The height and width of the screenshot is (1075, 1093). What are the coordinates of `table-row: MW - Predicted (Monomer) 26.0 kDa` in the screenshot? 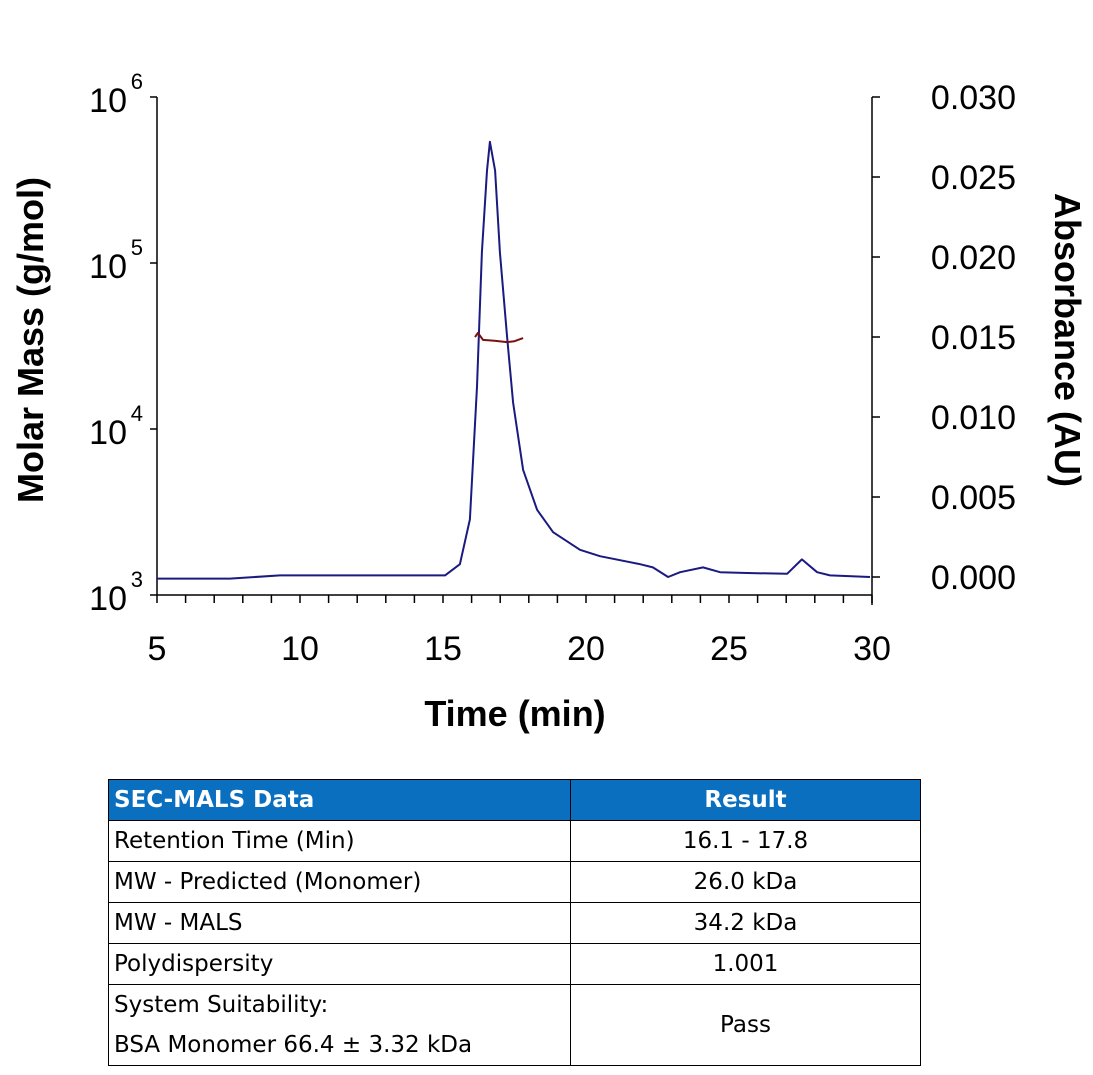 It's located at (514, 882).